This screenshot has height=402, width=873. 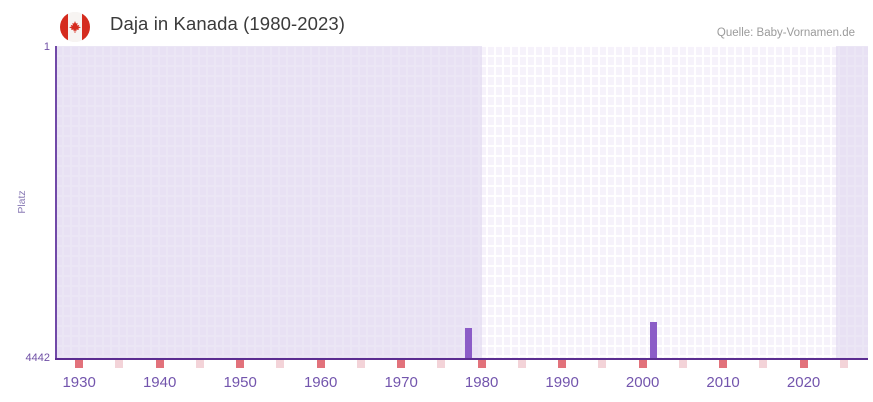 I want to click on x-axis-line, so click(x=461, y=359).